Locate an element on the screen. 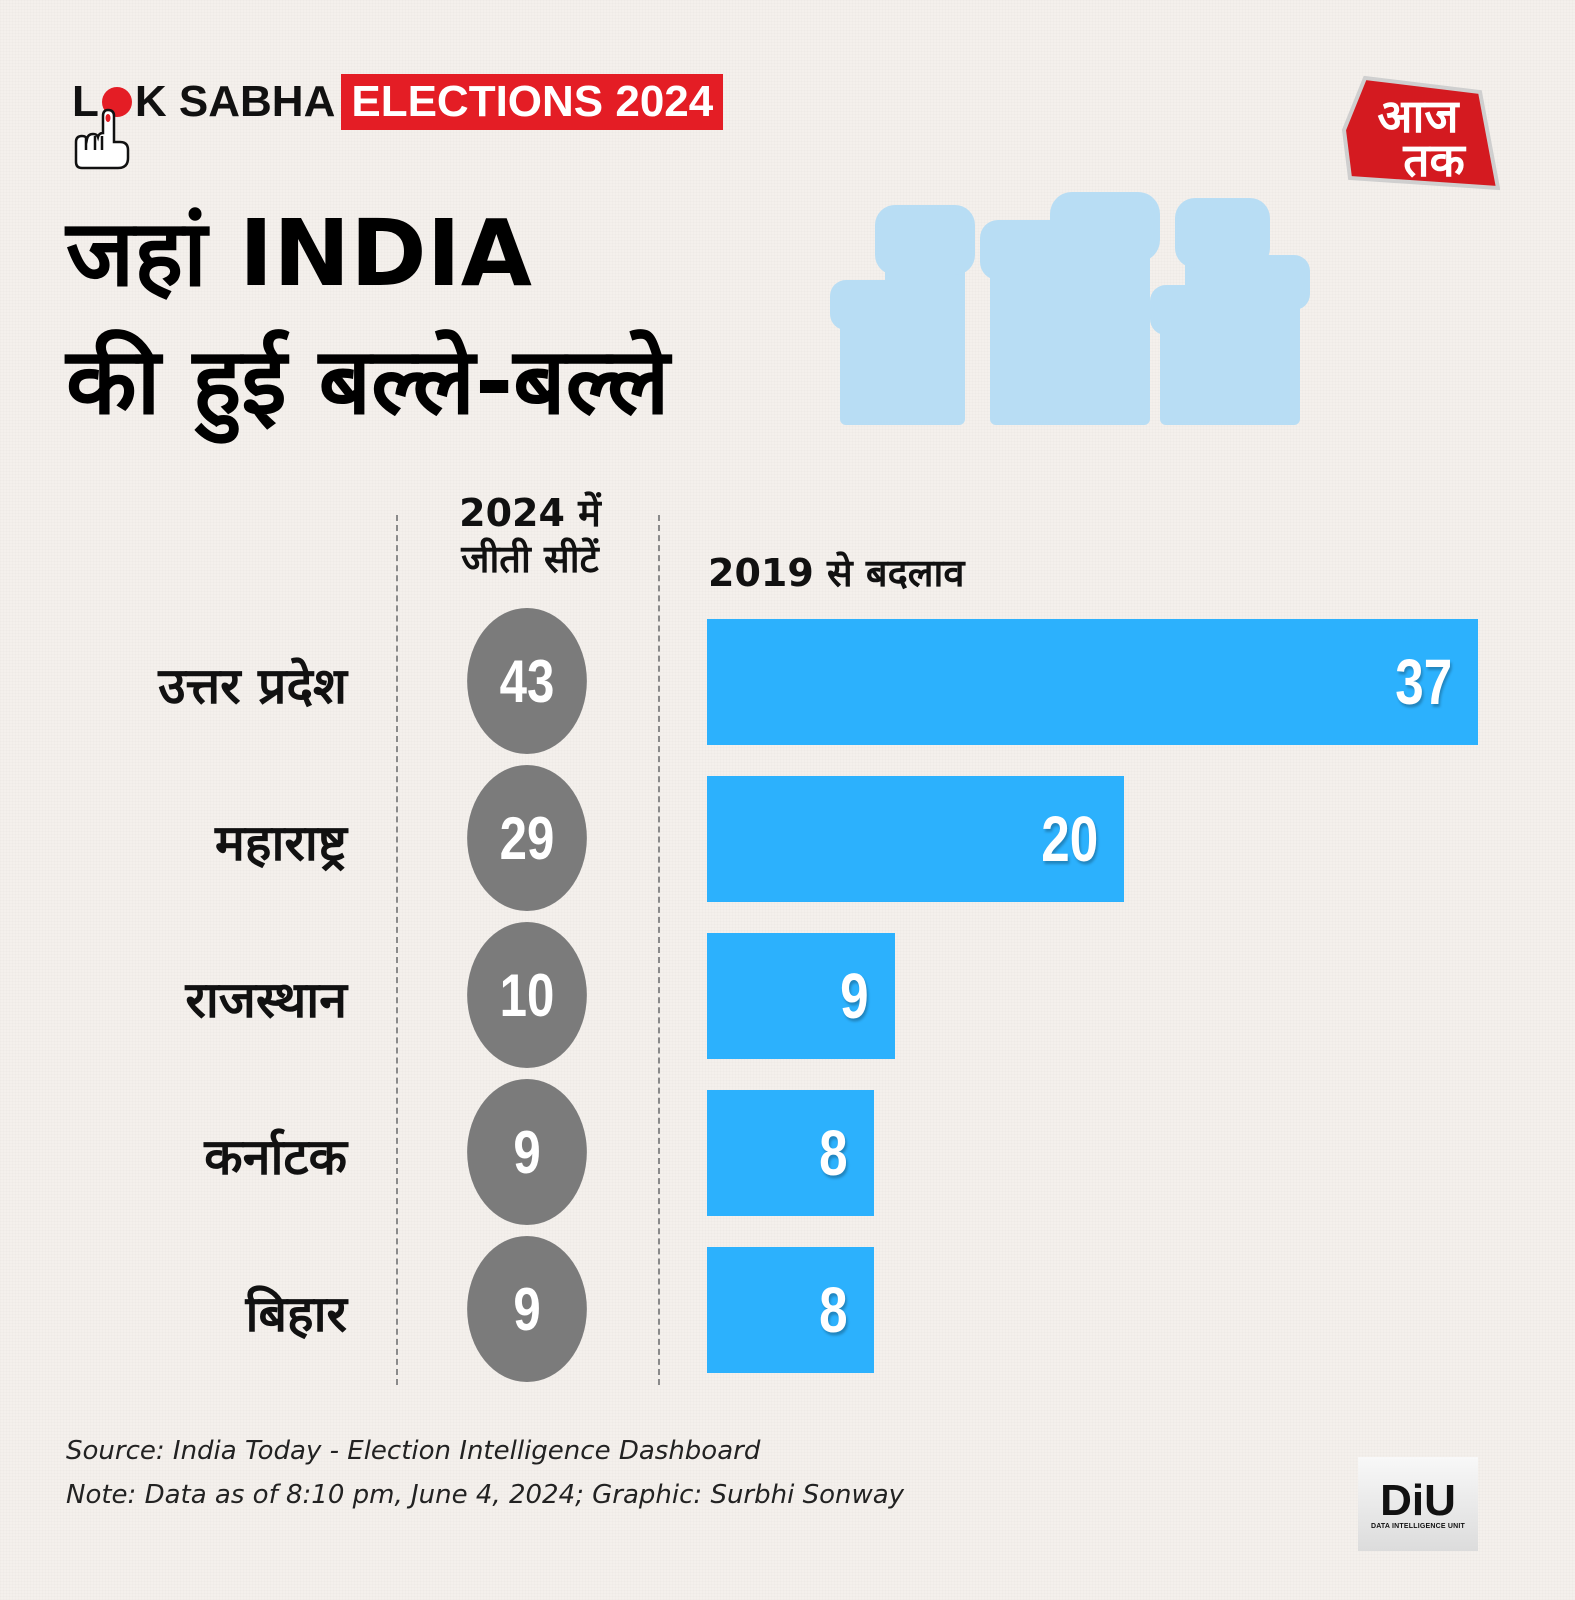 This screenshot has height=1600, width=1575. seats-2024-column-header: 2024 में जीती सीटें is located at coordinates (530, 536).